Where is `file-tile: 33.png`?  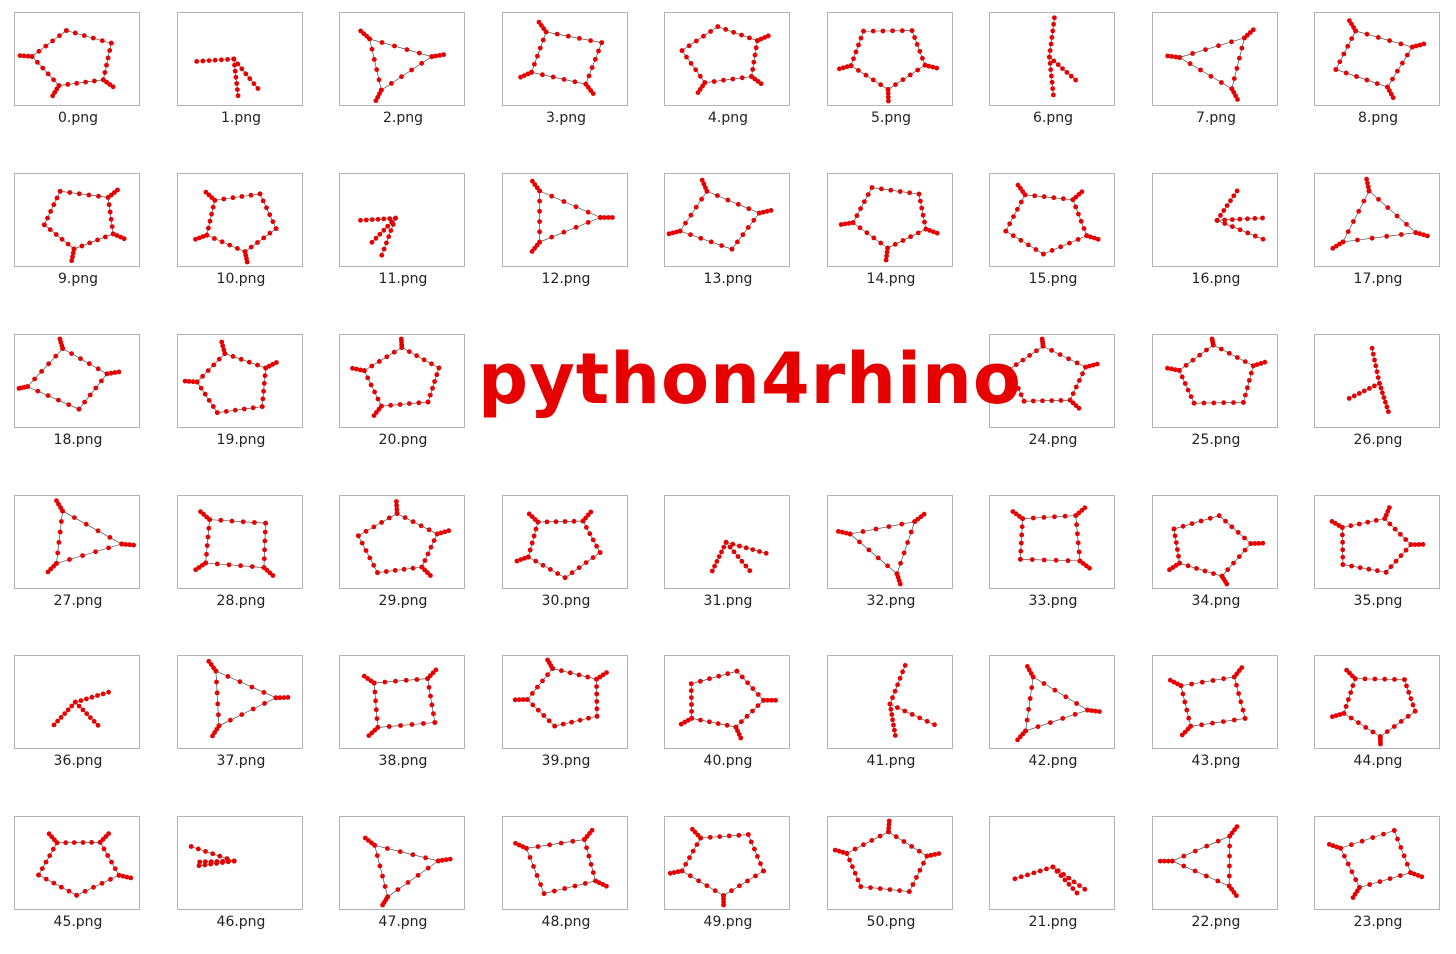 file-tile: 33.png is located at coordinates (1056, 558).